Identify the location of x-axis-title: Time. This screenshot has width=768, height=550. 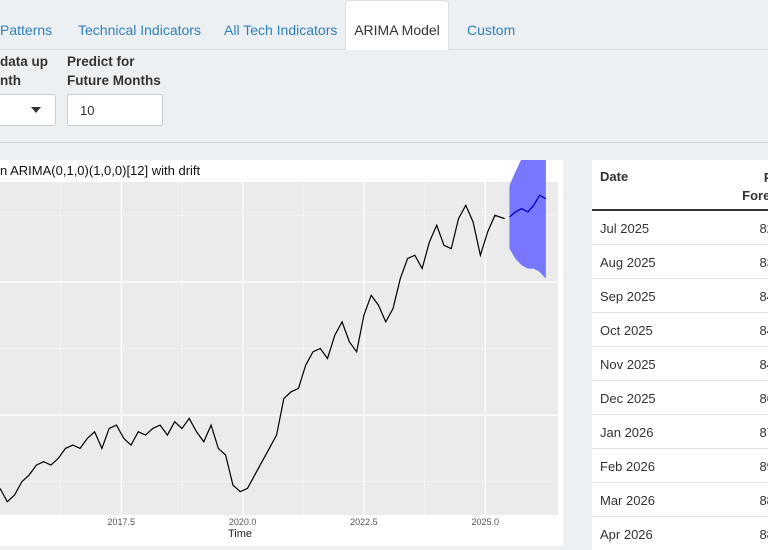
(240, 534).